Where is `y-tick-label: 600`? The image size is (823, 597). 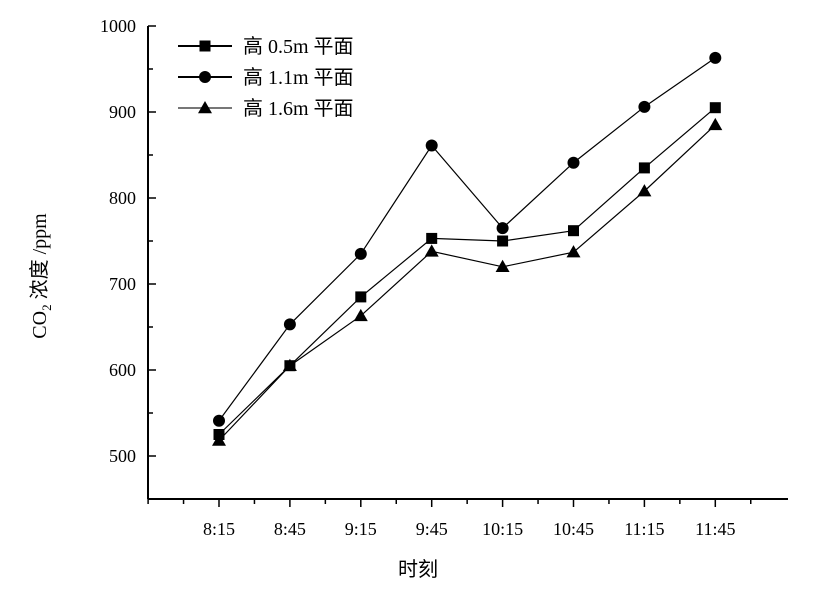
y-tick-label: 600 is located at coordinates (122, 370).